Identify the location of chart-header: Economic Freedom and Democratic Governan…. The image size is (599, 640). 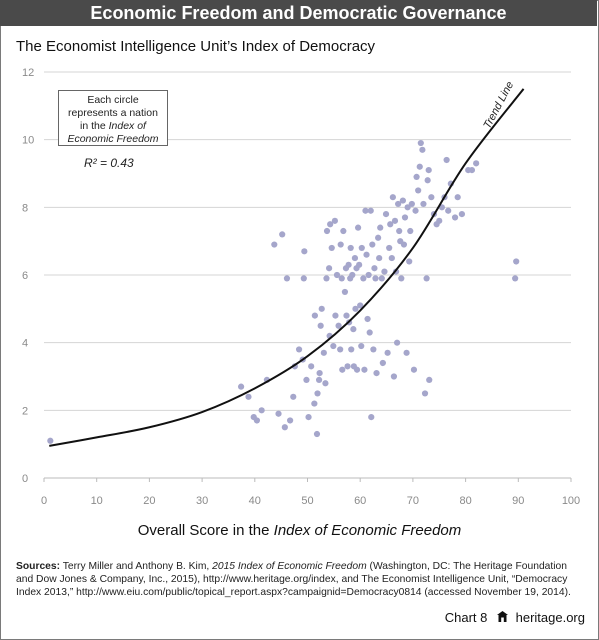
(298, 13).